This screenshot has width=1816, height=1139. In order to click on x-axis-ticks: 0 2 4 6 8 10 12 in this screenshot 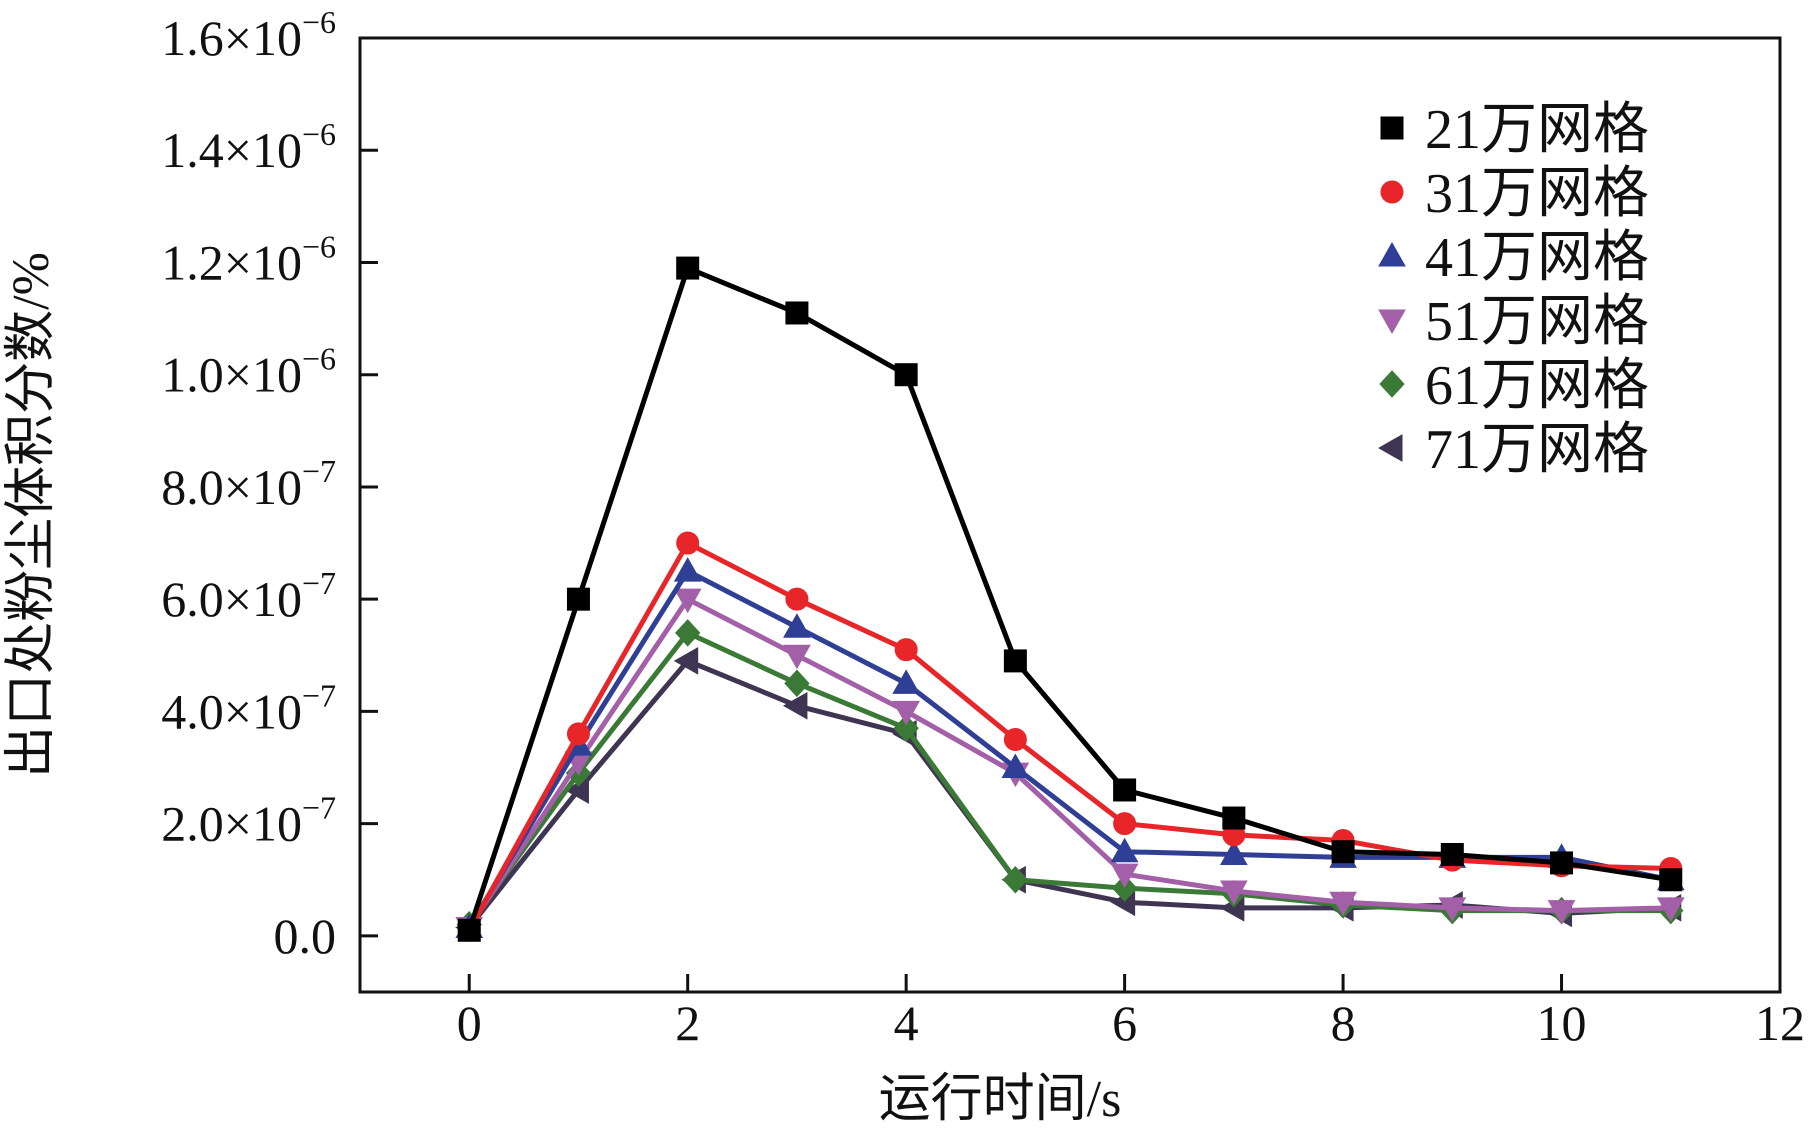, I will do `click(1131, 1012)`.